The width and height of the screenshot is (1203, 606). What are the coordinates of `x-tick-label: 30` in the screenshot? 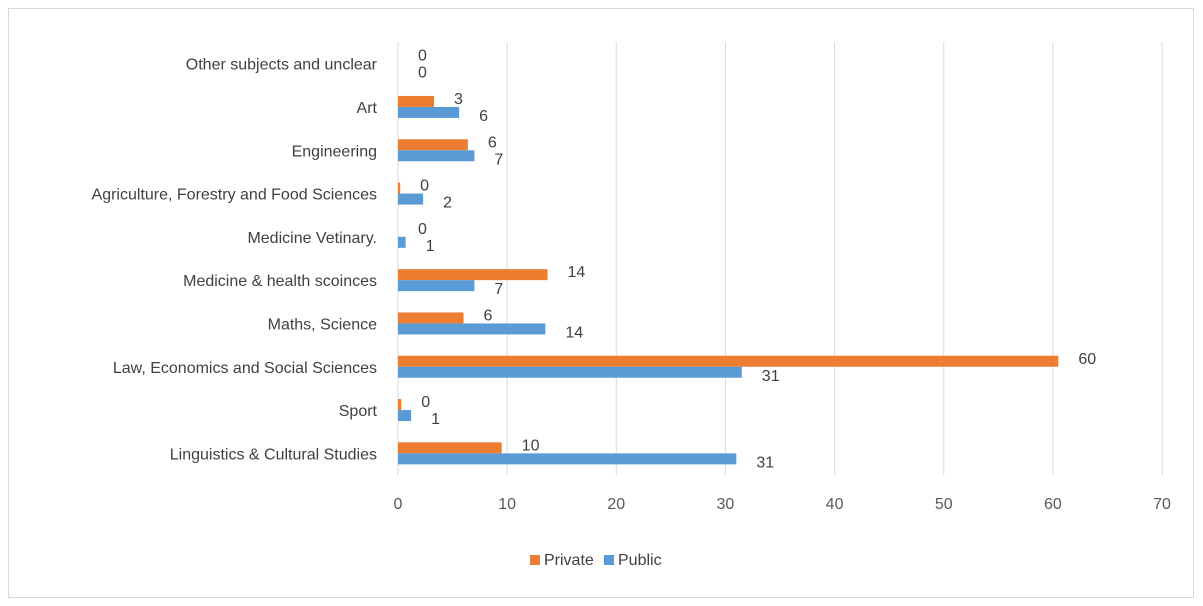 It's located at (726, 504).